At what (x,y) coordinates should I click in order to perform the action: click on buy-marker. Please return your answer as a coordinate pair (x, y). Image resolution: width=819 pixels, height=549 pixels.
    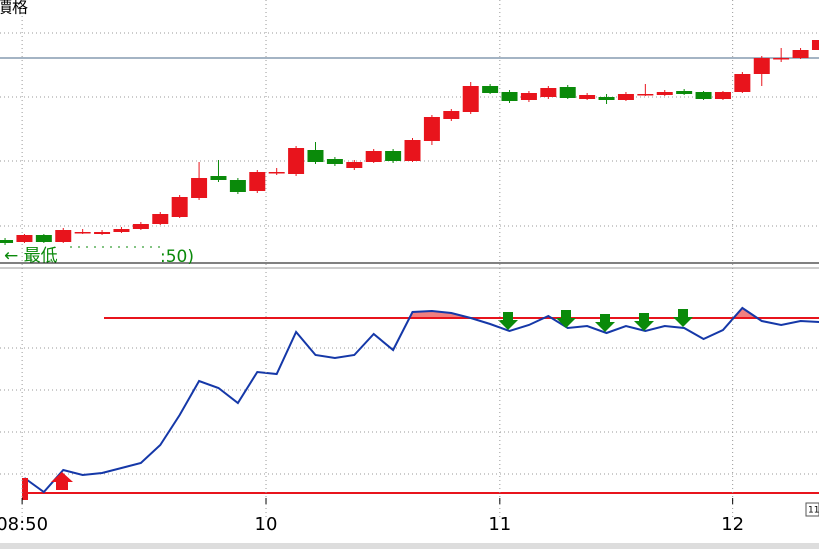
    Looking at the image, I should click on (25, 489).